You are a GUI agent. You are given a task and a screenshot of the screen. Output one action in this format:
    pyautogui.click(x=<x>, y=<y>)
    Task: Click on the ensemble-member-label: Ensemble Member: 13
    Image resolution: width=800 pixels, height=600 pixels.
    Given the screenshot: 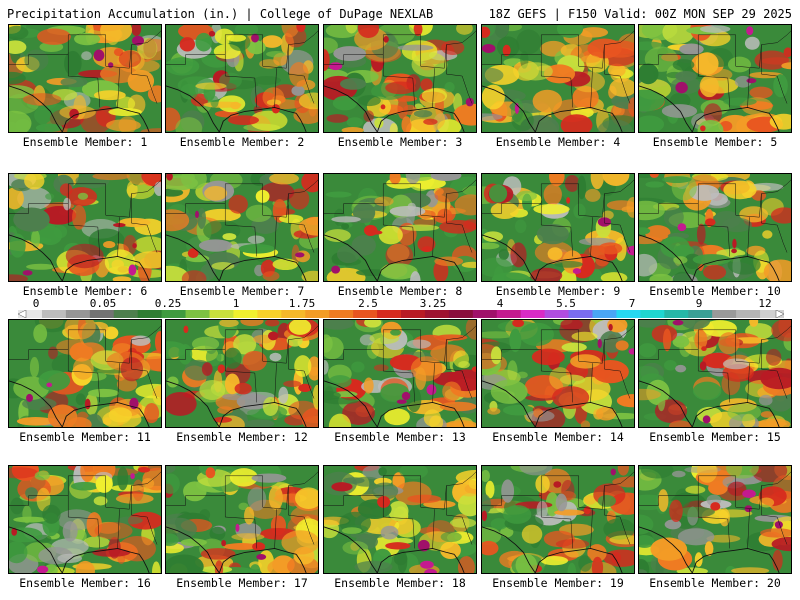 What is the action you would take?
    pyautogui.click(x=400, y=437)
    